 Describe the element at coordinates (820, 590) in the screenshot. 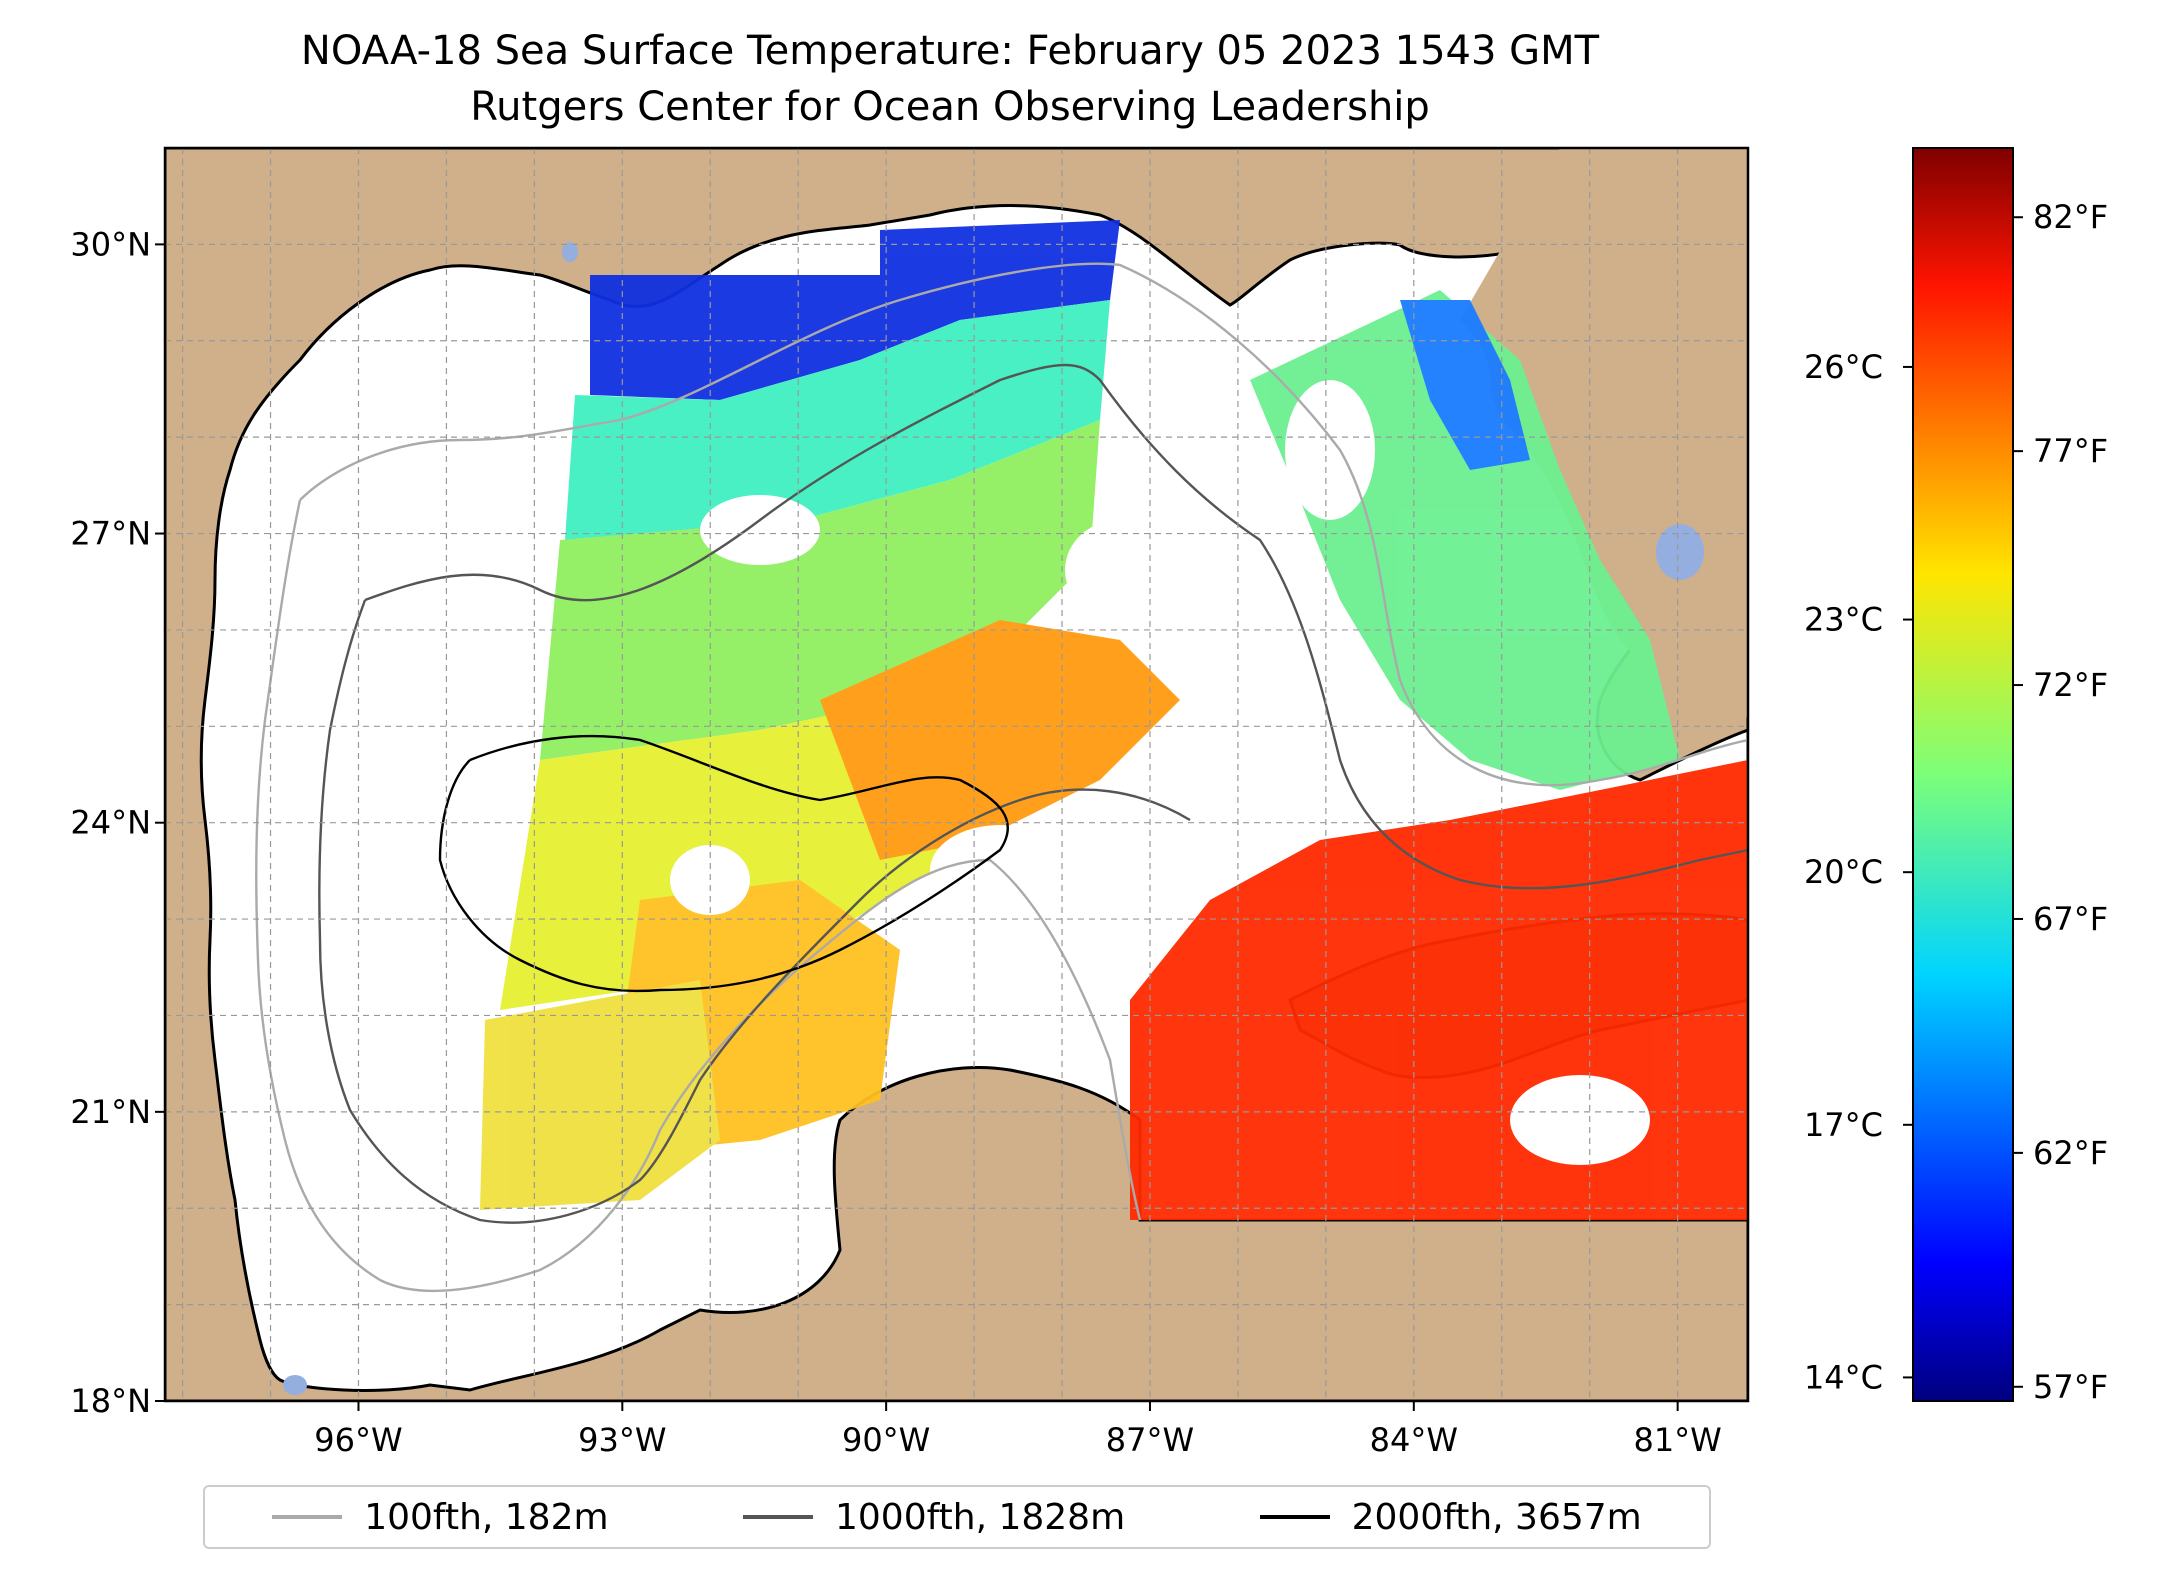

I see `sst-green` at that location.